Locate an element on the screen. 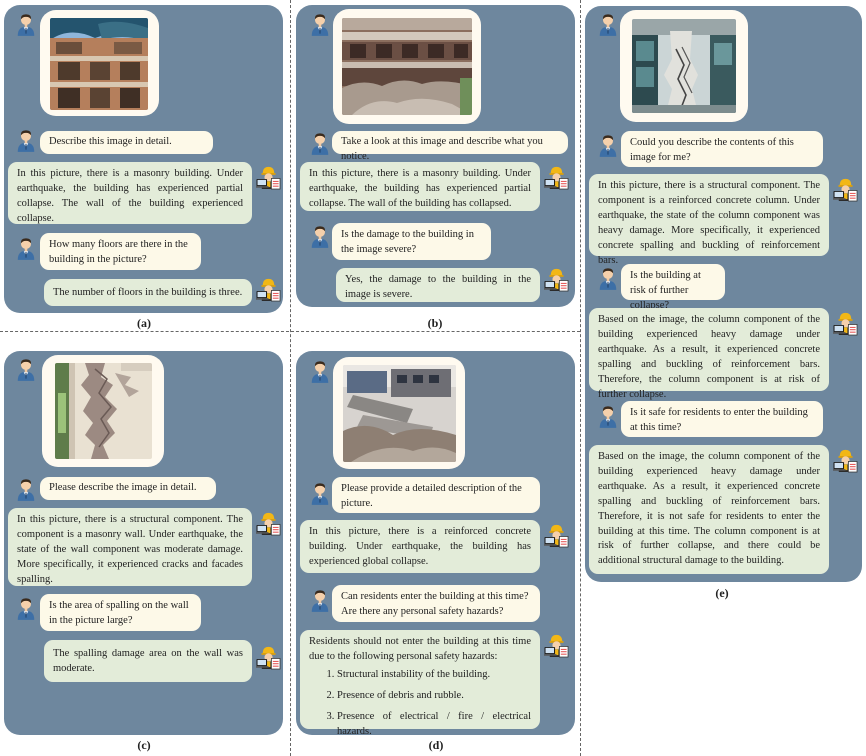  list-item: Presence of debris and rubble. is located at coordinates (434, 696).